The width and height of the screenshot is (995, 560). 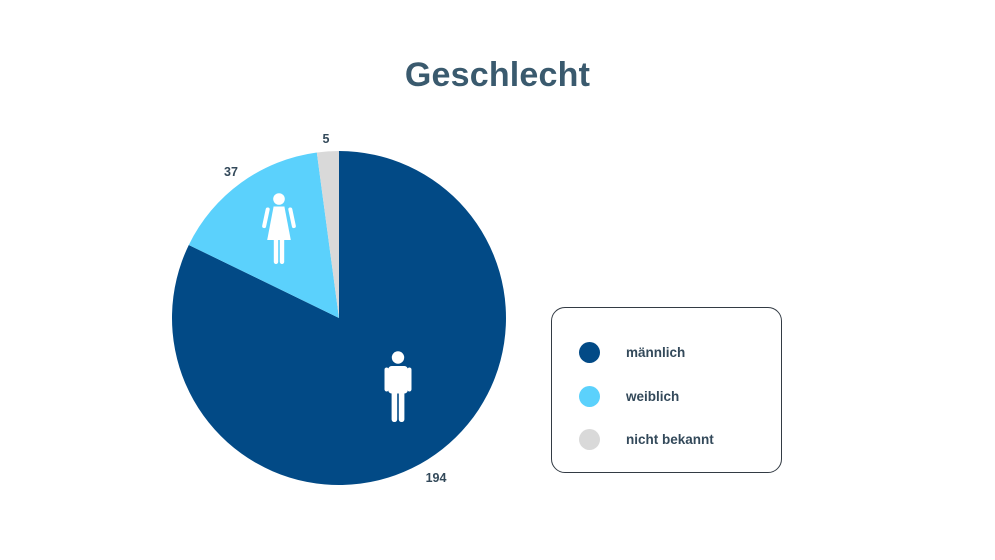 I want to click on data-label-weiblich: 37, so click(x=231, y=172).